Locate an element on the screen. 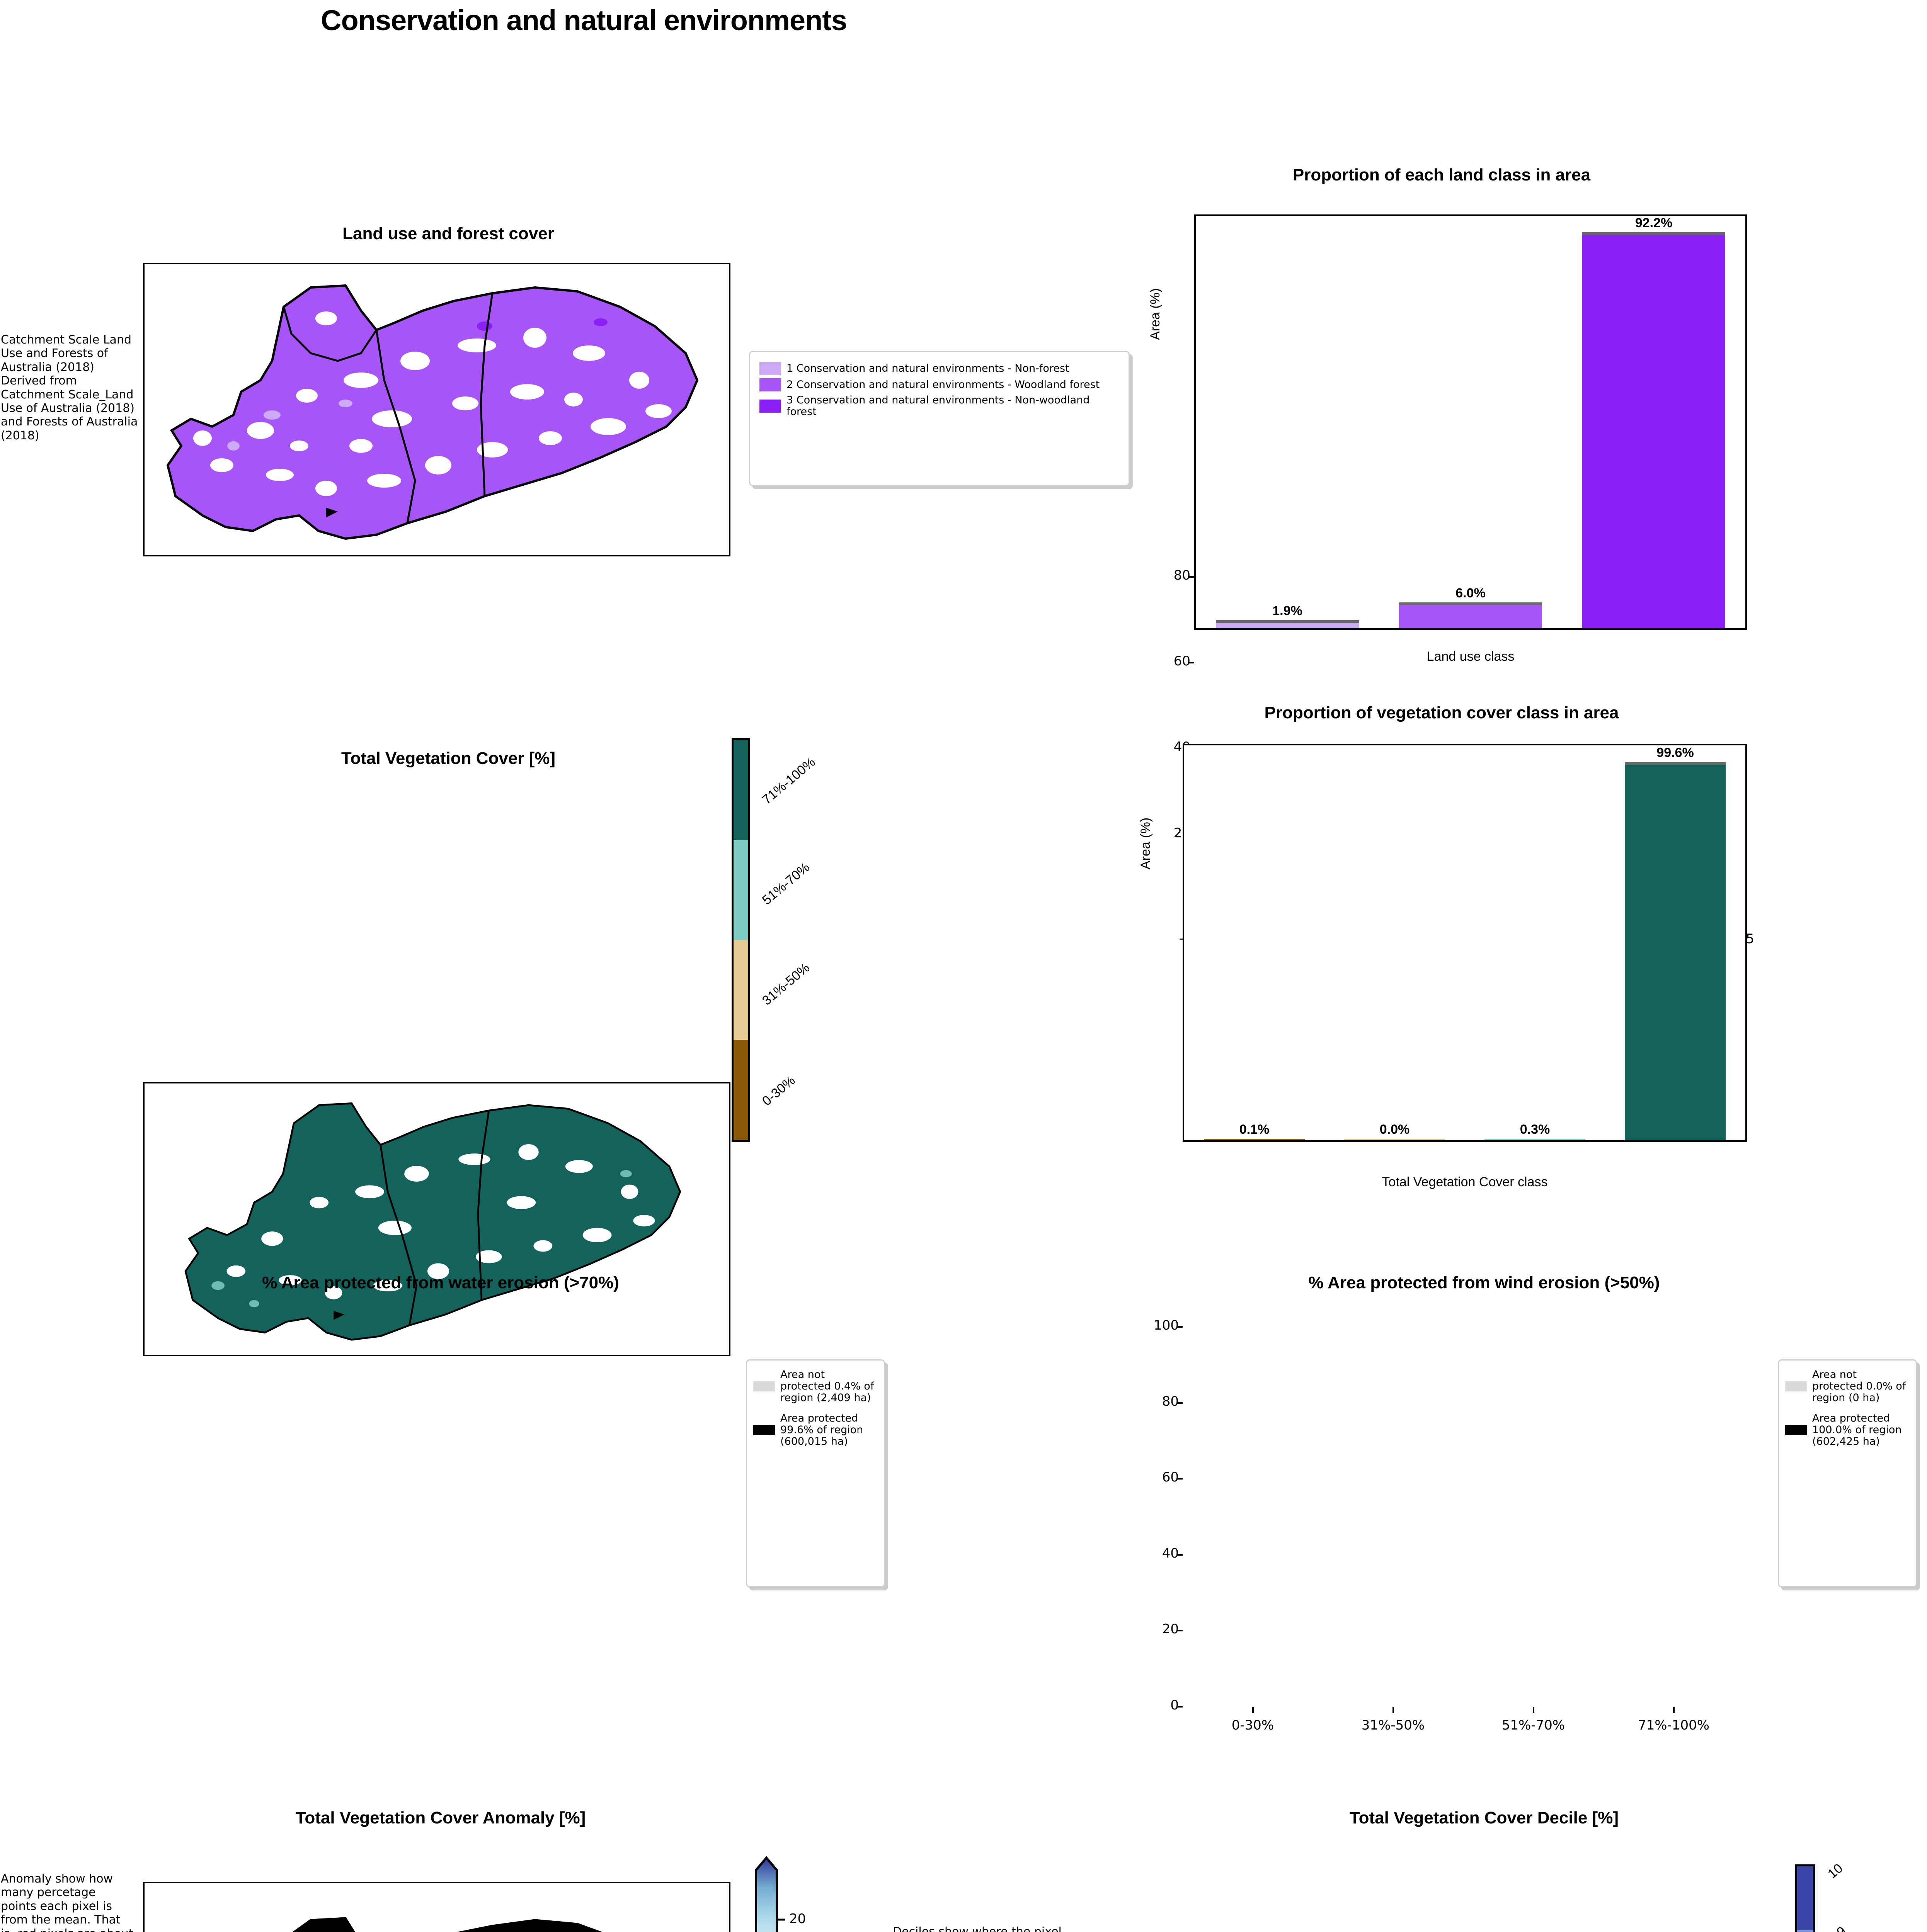 The image size is (1927, 1932). y-tick-label: 0 is located at coordinates (1174, 1705).